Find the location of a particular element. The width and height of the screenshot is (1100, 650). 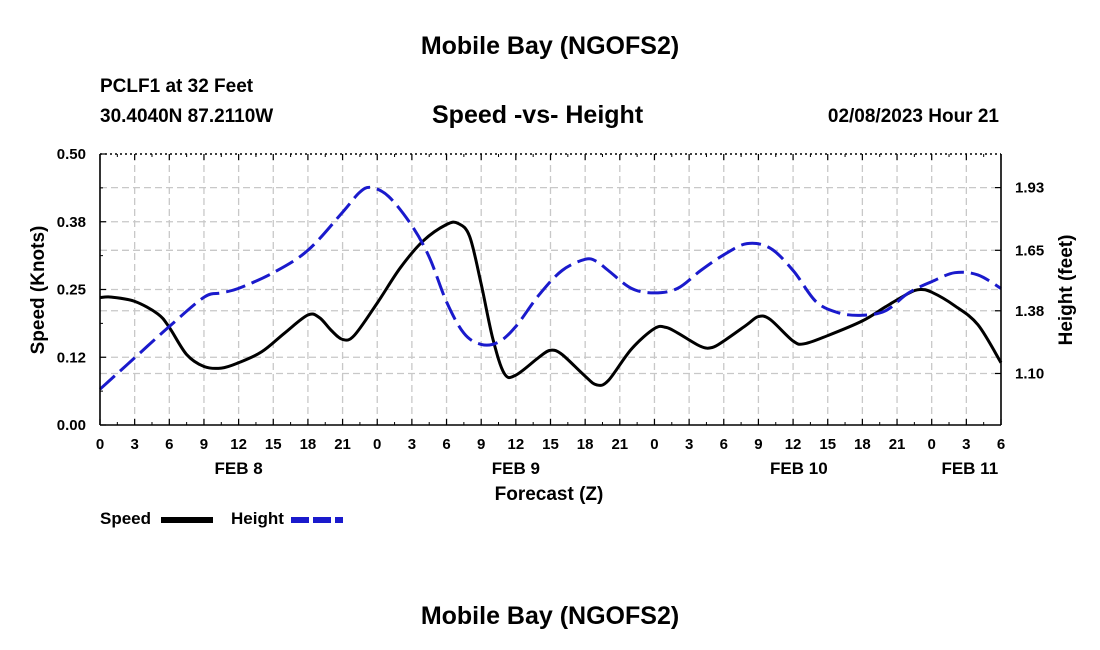

y-left-tick-label: 0.38 is located at coordinates (71, 222).